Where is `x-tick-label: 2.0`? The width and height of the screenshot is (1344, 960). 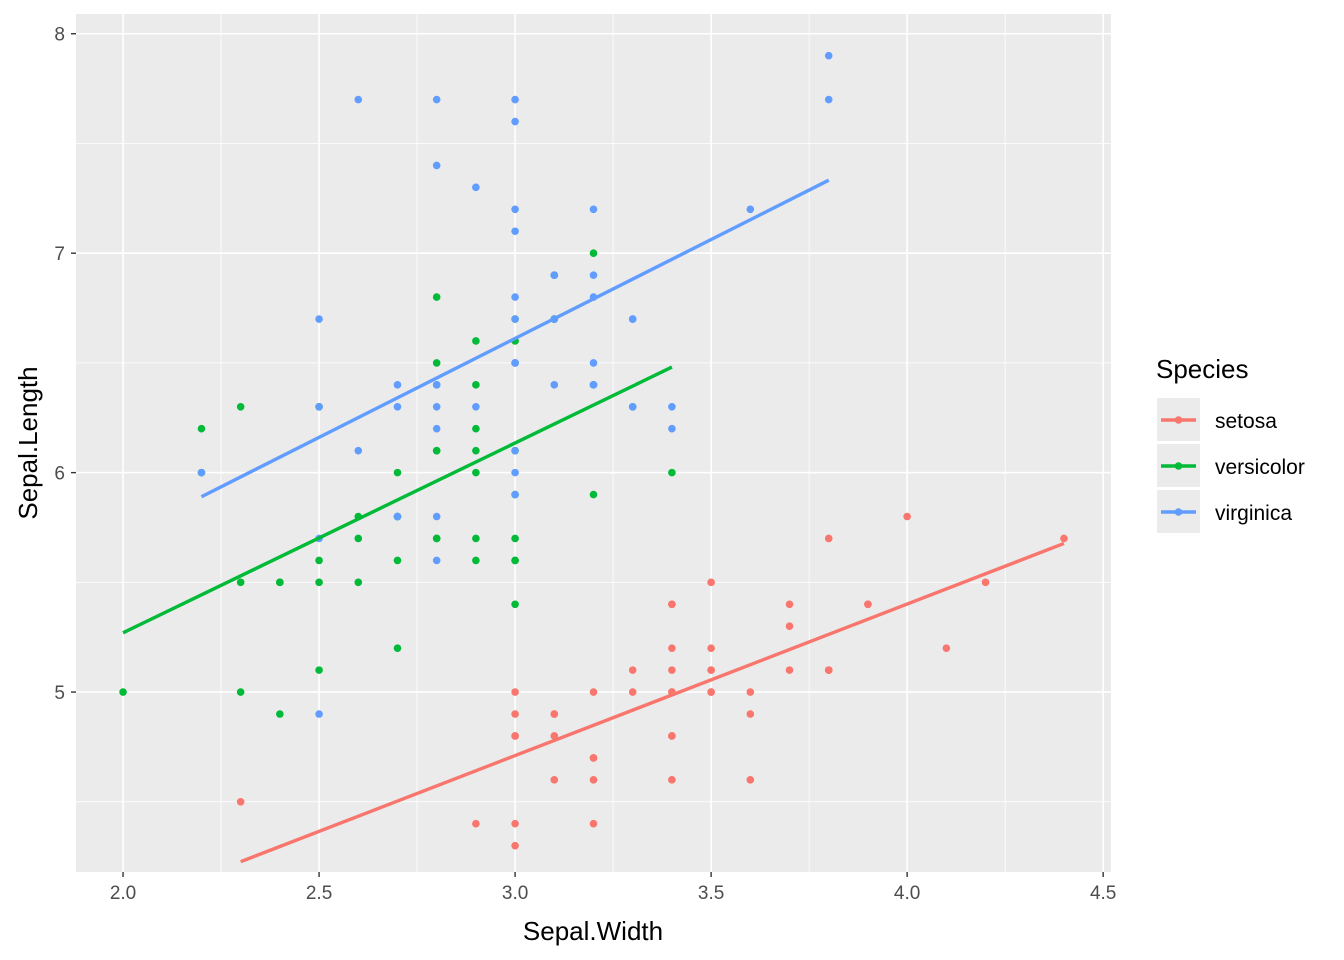
x-tick-label: 2.0 is located at coordinates (123, 893).